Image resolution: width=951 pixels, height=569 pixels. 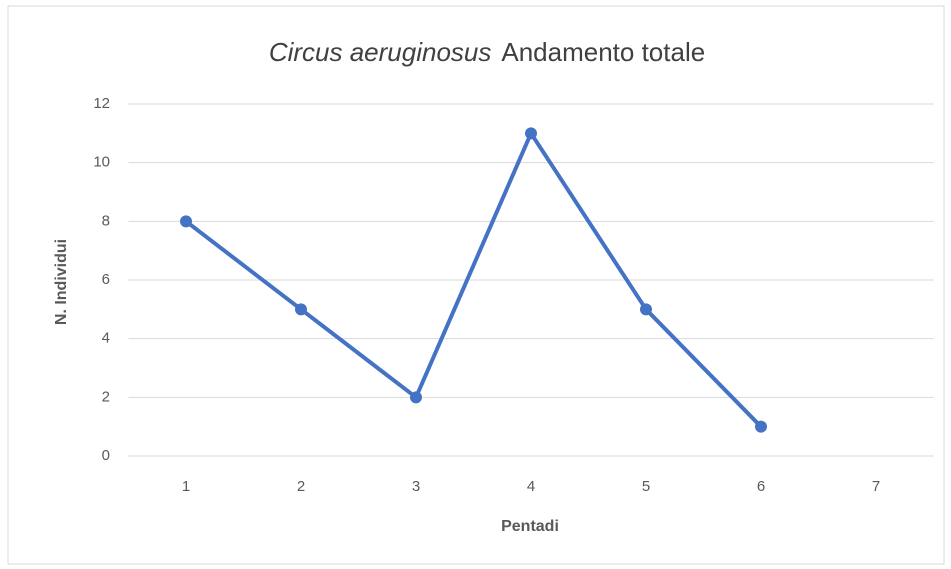 What do you see at coordinates (101, 162) in the screenshot?
I see `y-tick-label: 10` at bounding box center [101, 162].